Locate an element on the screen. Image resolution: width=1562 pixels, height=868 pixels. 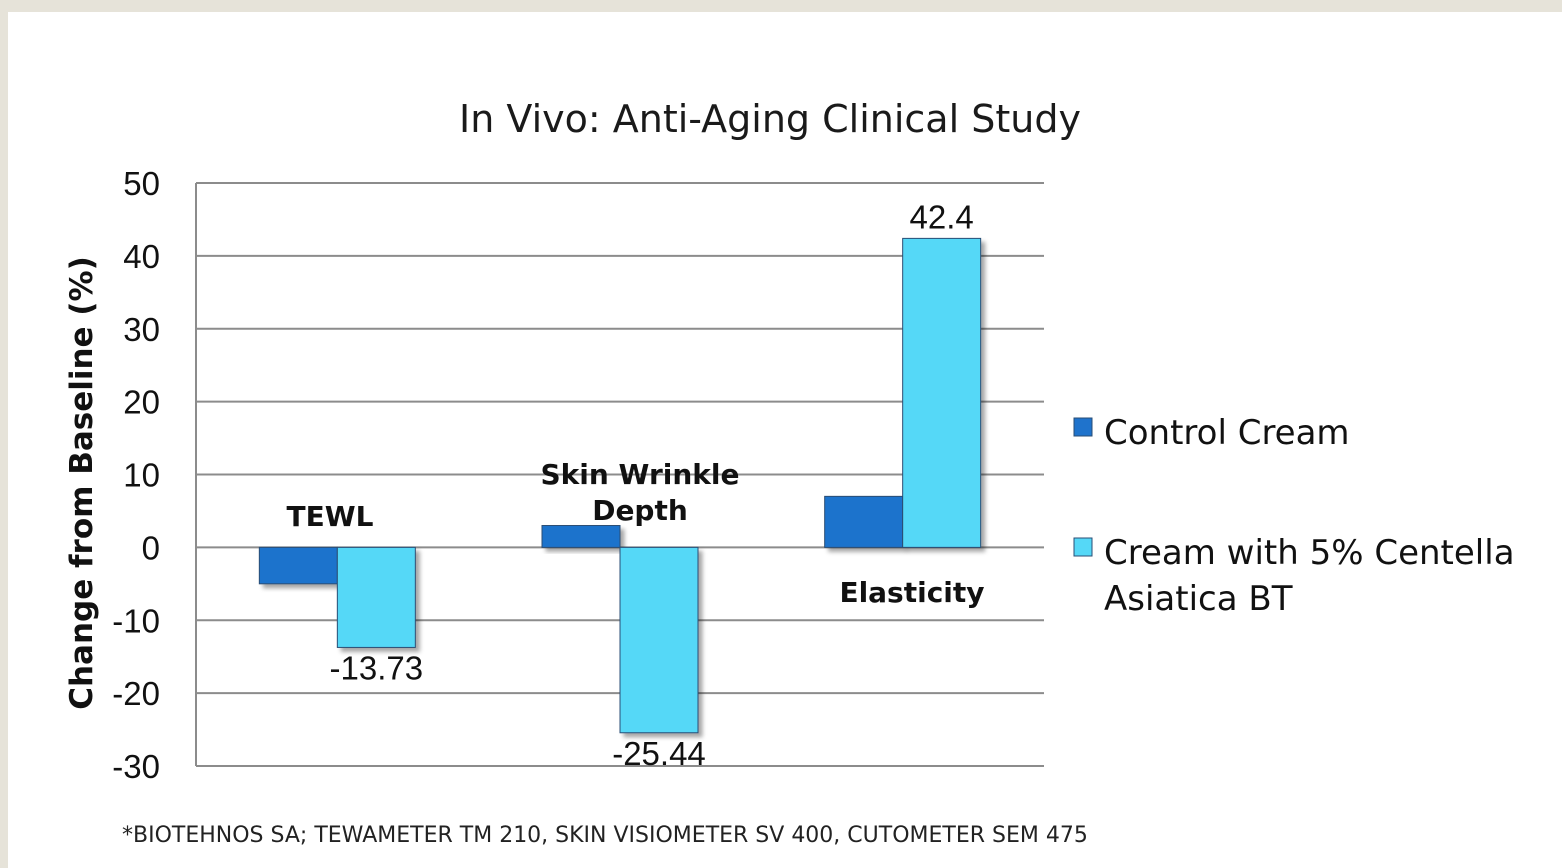
category-label-line: Skin Wrinkle is located at coordinates (639, 474).